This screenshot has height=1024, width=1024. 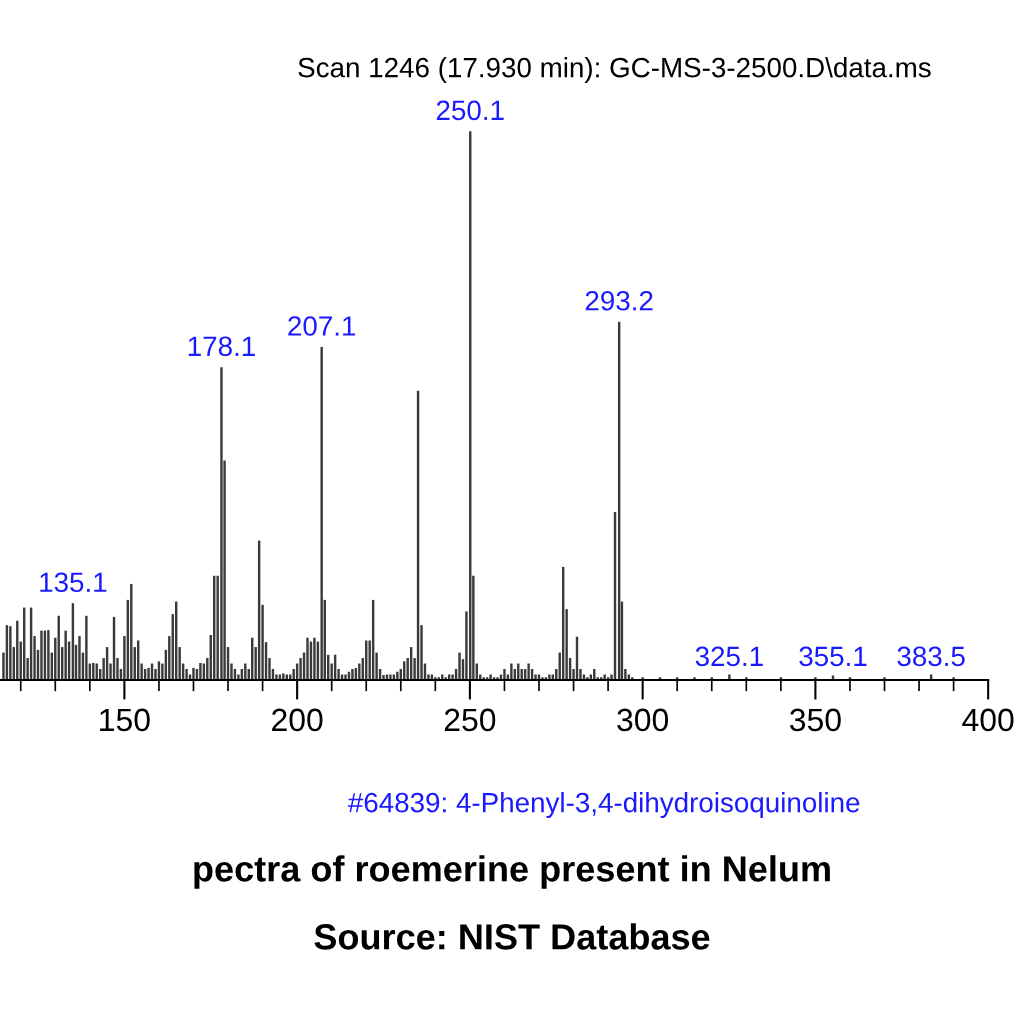 I want to click on annotation: 135.1, so click(x=73, y=582).